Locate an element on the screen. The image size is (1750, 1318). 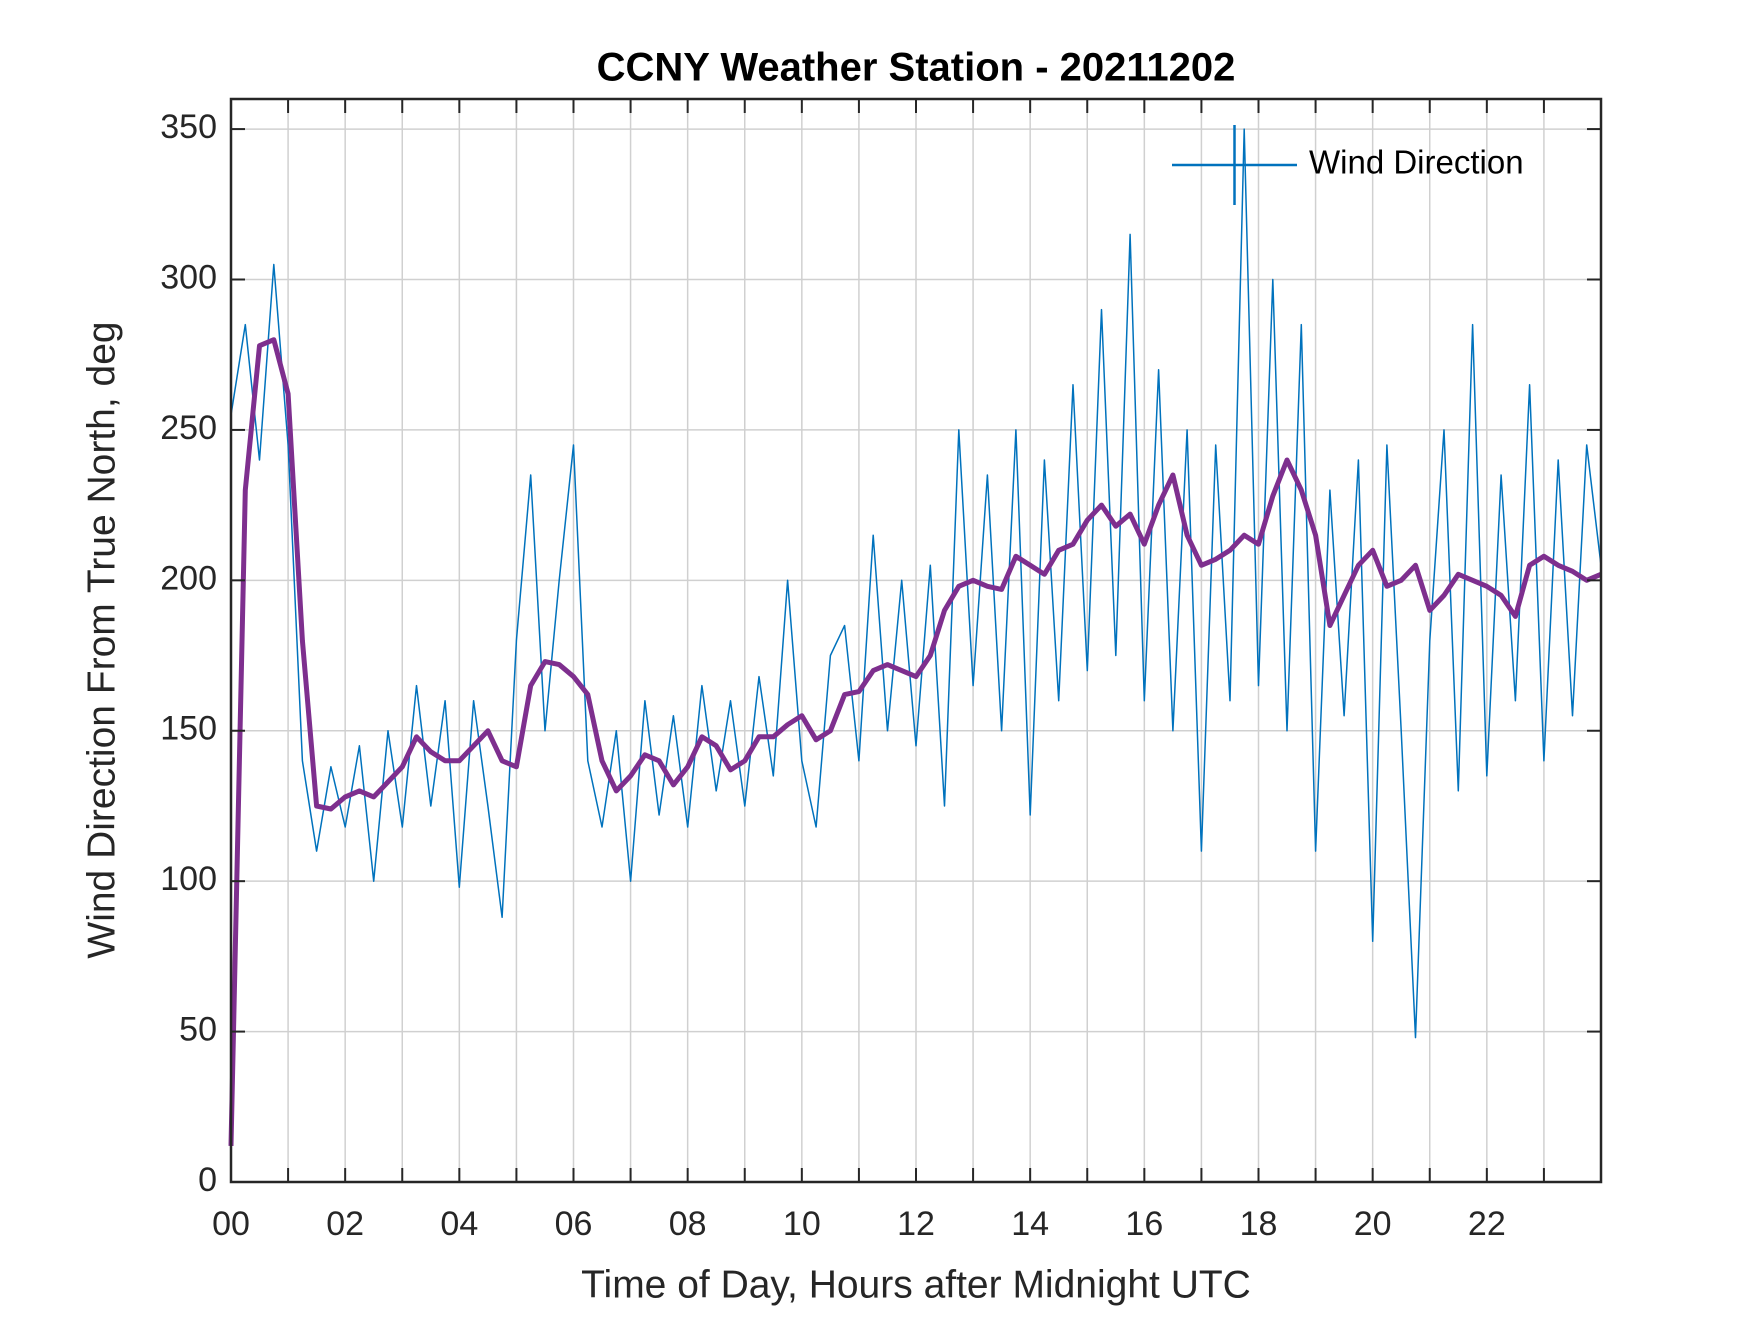
legend: Wind Direction is located at coordinates (1348, 165).